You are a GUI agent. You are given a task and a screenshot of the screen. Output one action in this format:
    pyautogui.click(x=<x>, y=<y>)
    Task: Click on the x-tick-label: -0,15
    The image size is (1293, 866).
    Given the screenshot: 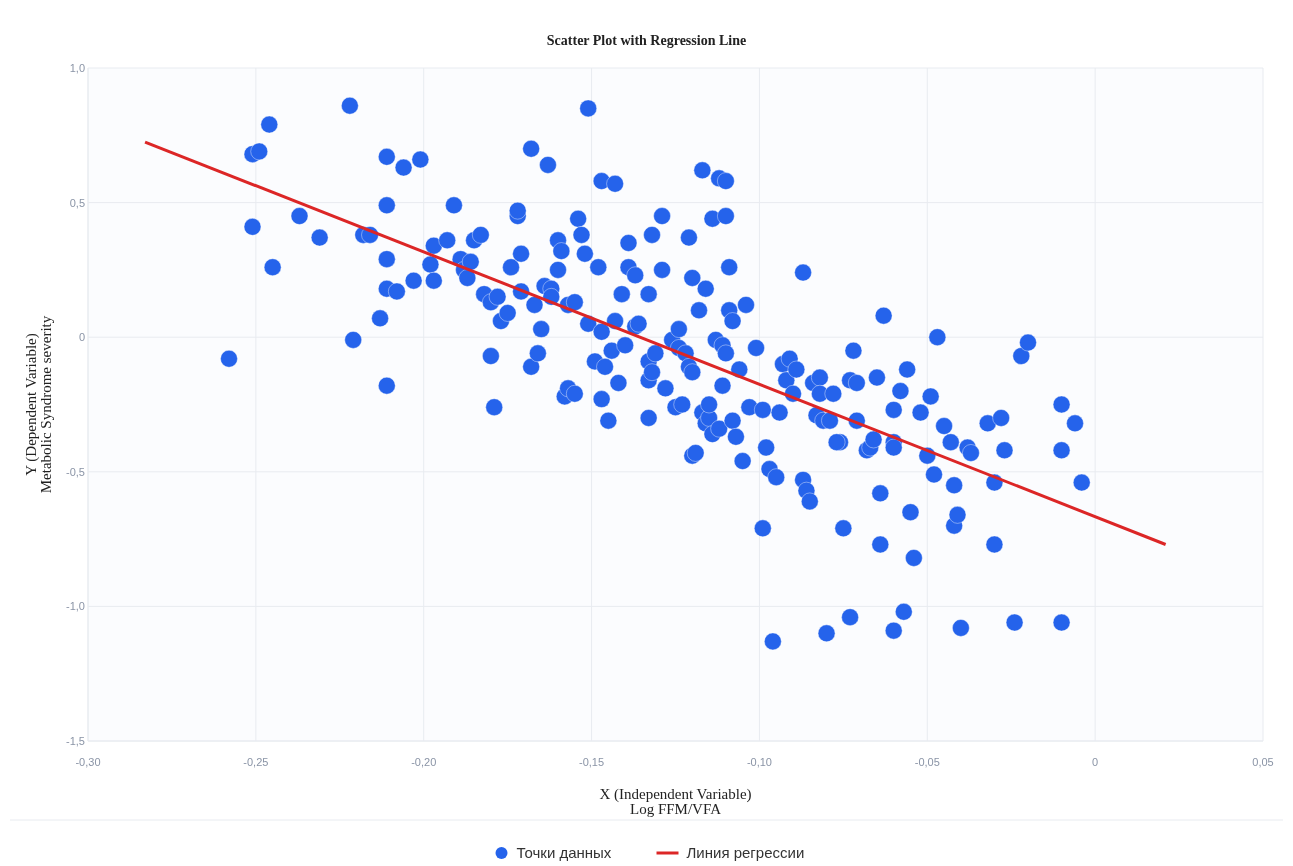 What is the action you would take?
    pyautogui.click(x=592, y=762)
    